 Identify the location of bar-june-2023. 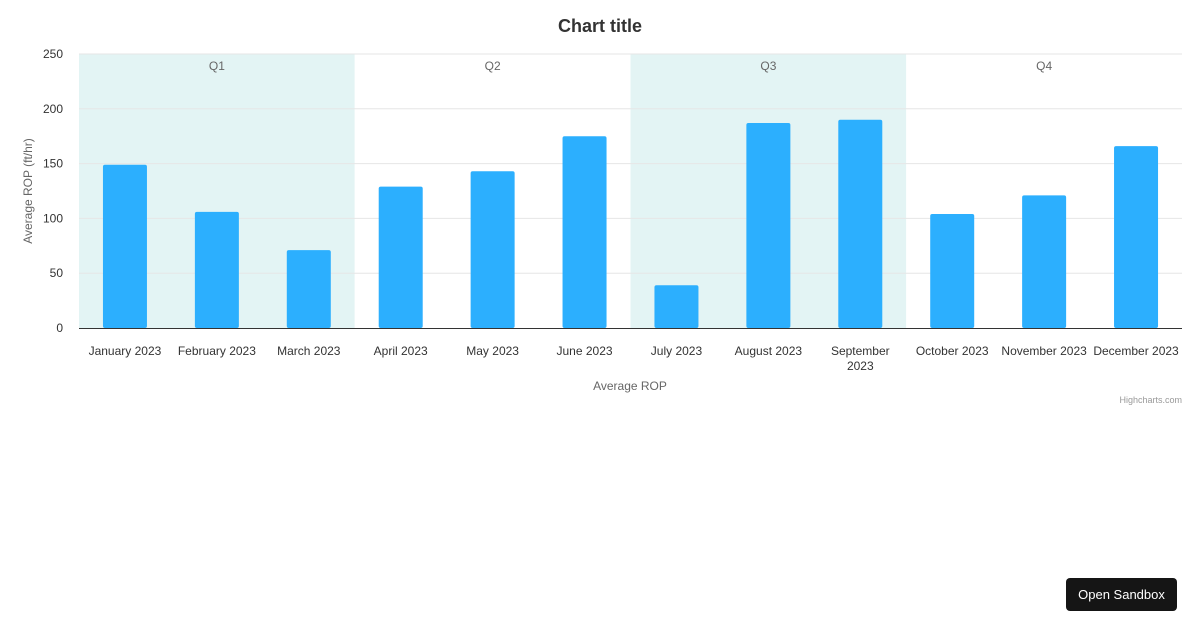
(584, 232).